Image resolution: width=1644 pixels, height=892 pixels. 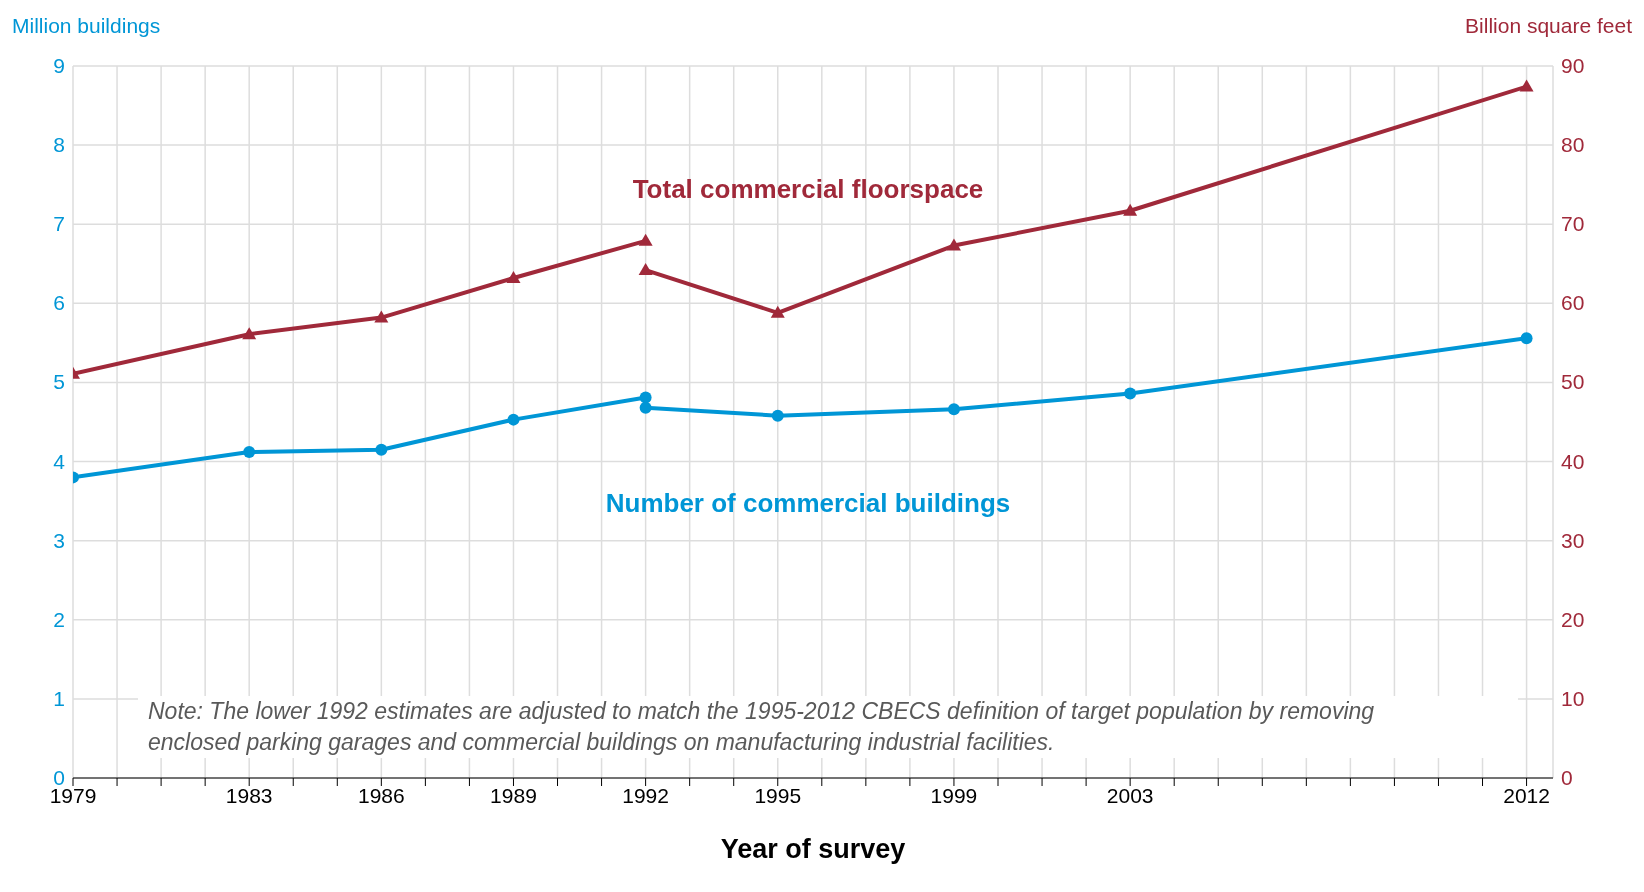 What do you see at coordinates (59, 461) in the screenshot?
I see `y-tick-label: 4` at bounding box center [59, 461].